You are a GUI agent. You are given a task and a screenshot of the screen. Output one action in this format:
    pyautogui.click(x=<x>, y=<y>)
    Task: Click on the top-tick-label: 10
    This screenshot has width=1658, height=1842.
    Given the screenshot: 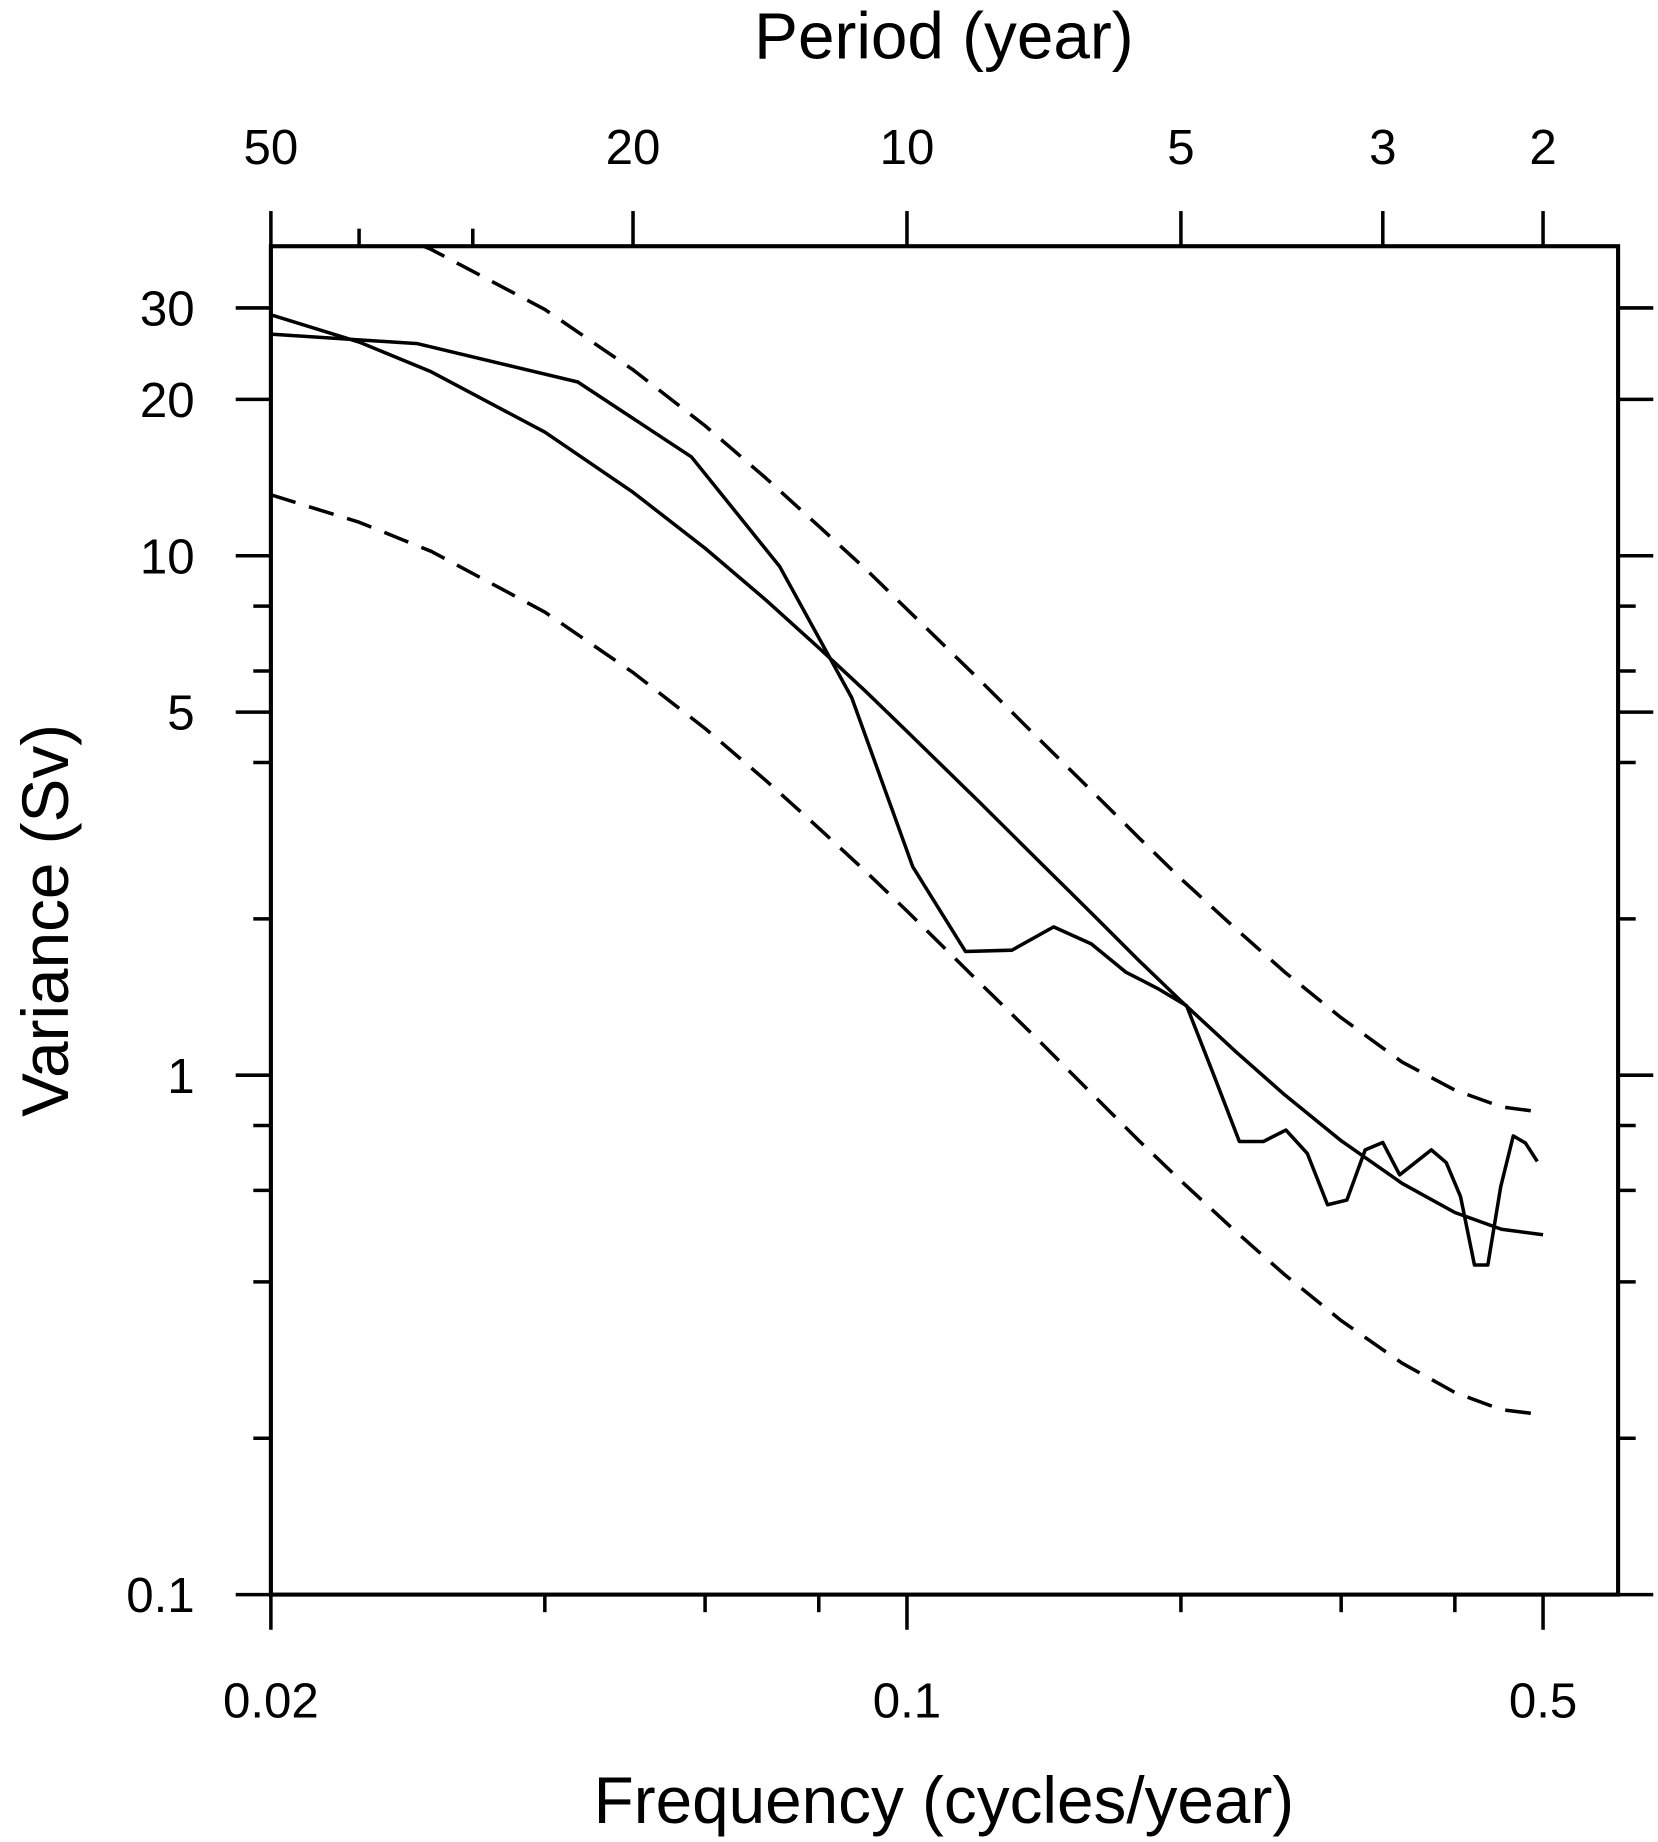 What is the action you would take?
    pyautogui.click(x=907, y=147)
    